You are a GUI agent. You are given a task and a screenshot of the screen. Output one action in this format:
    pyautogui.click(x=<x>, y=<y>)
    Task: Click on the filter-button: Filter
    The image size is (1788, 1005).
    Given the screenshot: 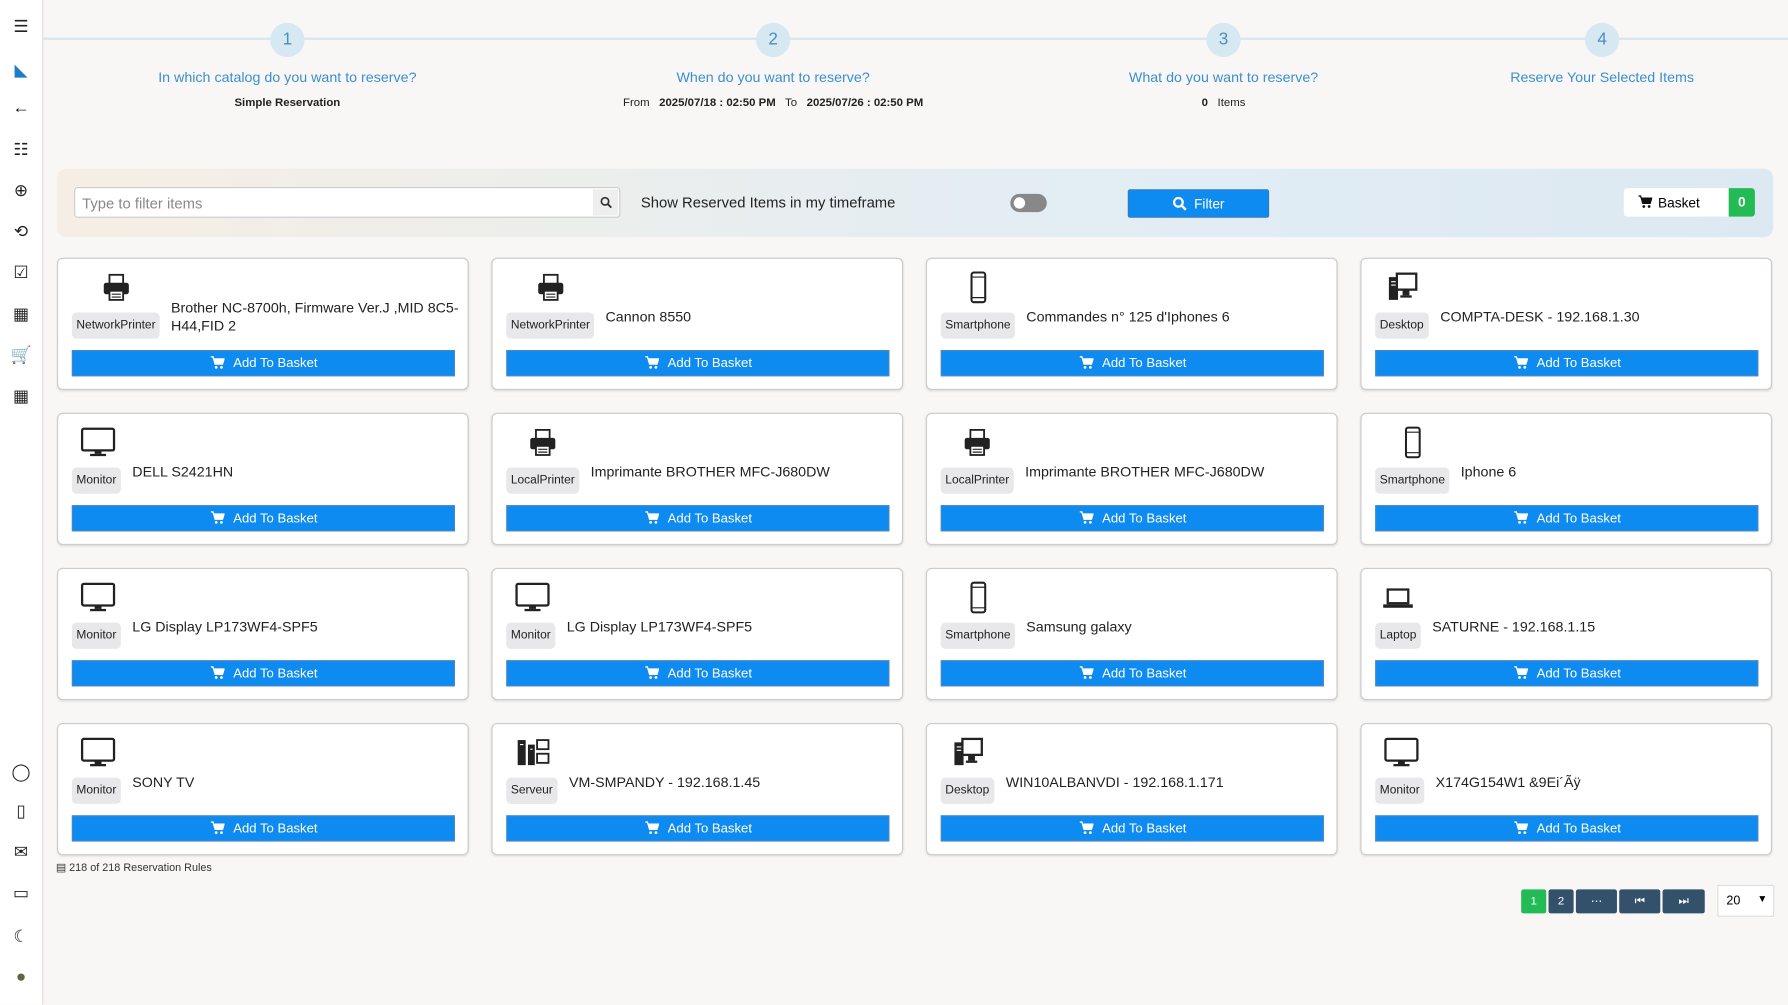 What is the action you would take?
    pyautogui.click(x=1198, y=203)
    